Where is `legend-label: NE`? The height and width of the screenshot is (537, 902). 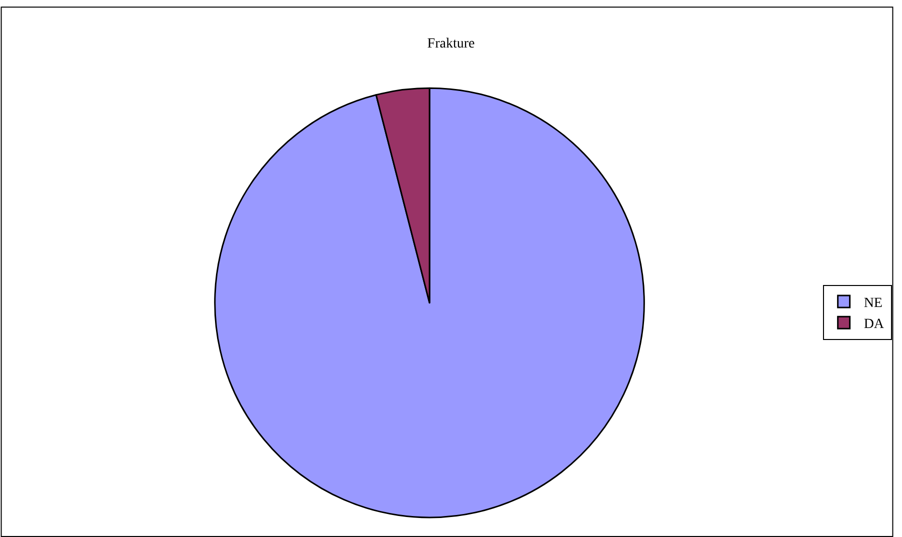 legend-label: NE is located at coordinates (873, 303).